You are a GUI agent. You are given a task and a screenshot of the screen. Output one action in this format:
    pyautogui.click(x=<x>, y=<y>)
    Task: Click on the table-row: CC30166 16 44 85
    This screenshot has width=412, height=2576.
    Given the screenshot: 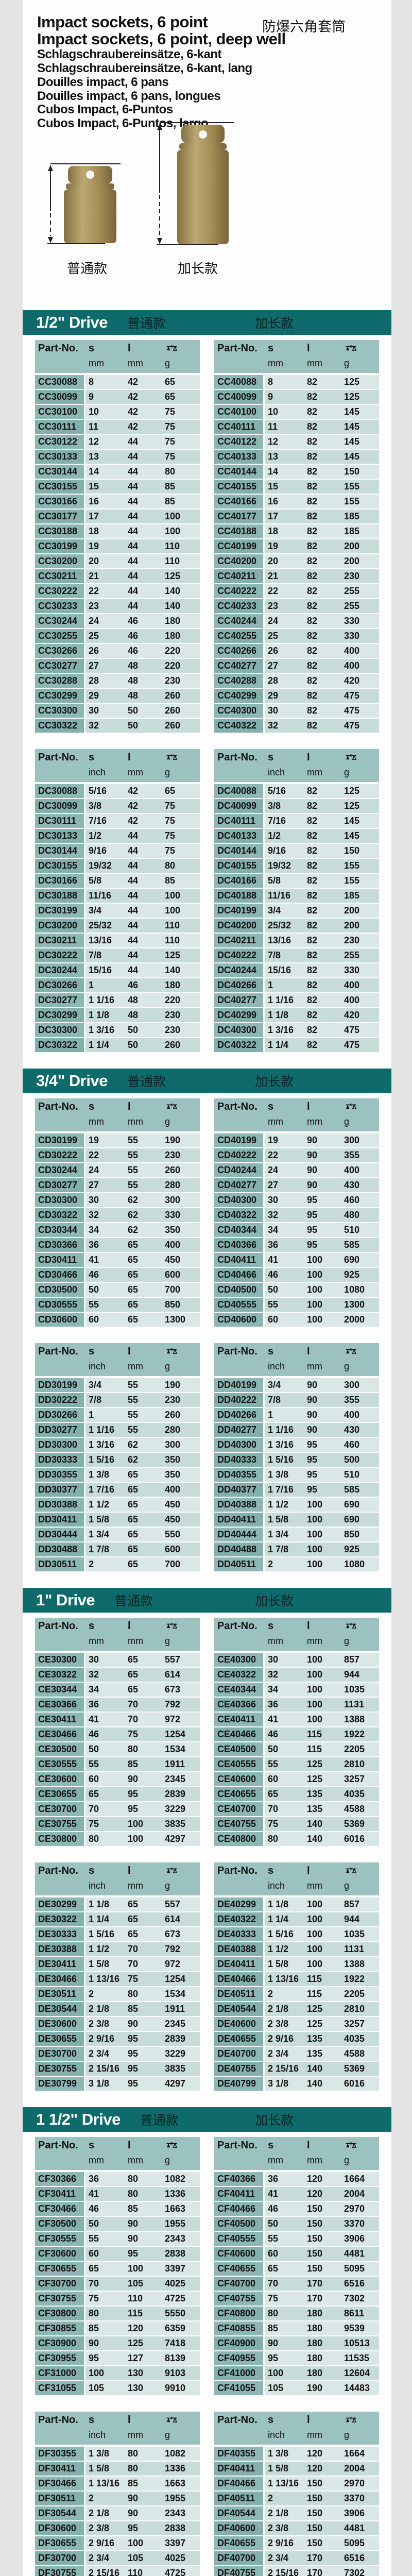 What is the action you would take?
    pyautogui.click(x=117, y=502)
    